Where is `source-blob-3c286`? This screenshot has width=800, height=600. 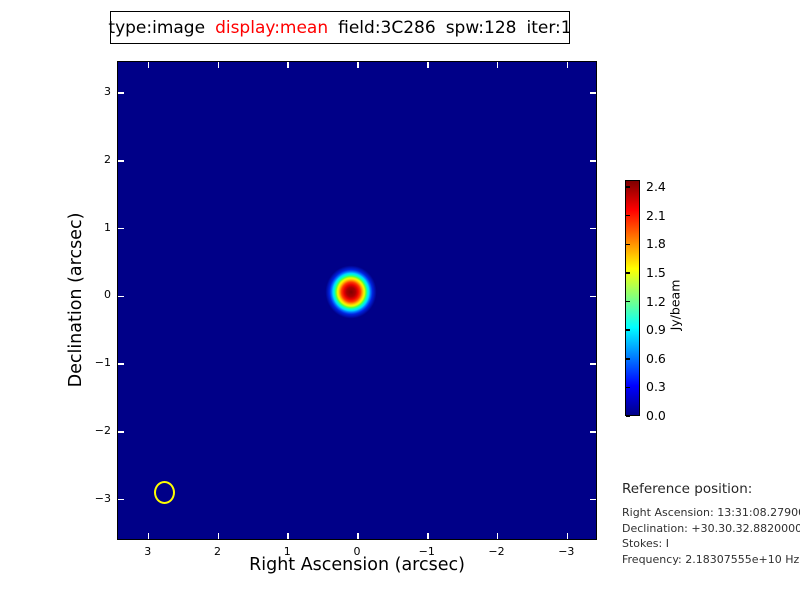 source-blob-3c286 is located at coordinates (351, 292).